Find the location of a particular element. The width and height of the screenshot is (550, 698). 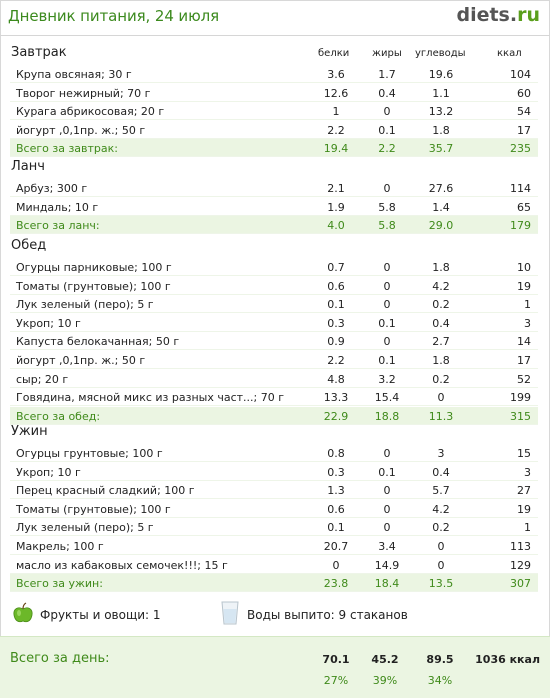

carbs-value: 13.5 is located at coordinates (441, 584).